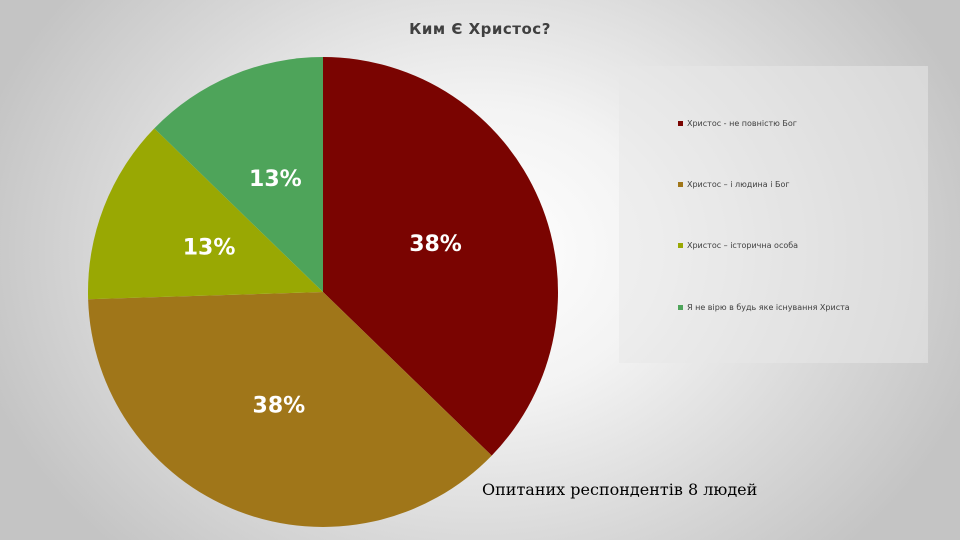 This screenshot has width=960, height=540. I want to click on respondents-note: Опитаних респондентів 8 людей, so click(620, 489).